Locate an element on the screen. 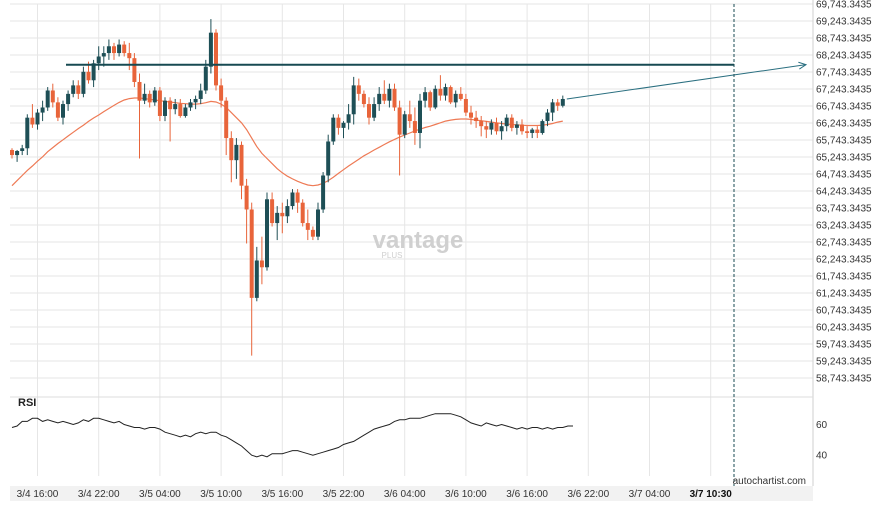 Image resolution: width=887 pixels, height=510 pixels. time-tick-label: 3/7 04:00 is located at coordinates (650, 494).